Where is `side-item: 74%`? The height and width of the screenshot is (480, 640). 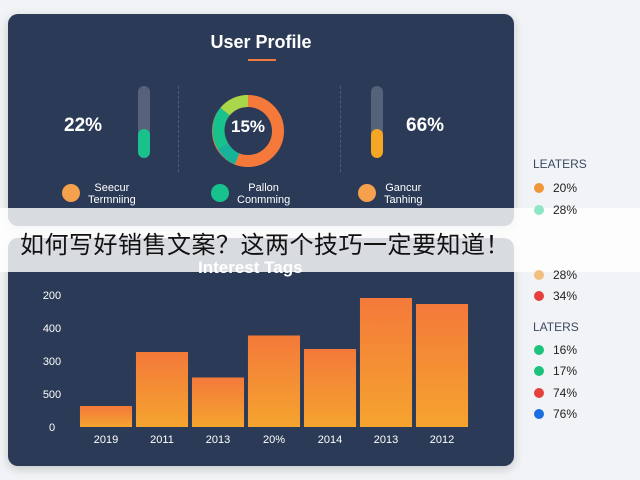 side-item: 74% is located at coordinates (555, 393).